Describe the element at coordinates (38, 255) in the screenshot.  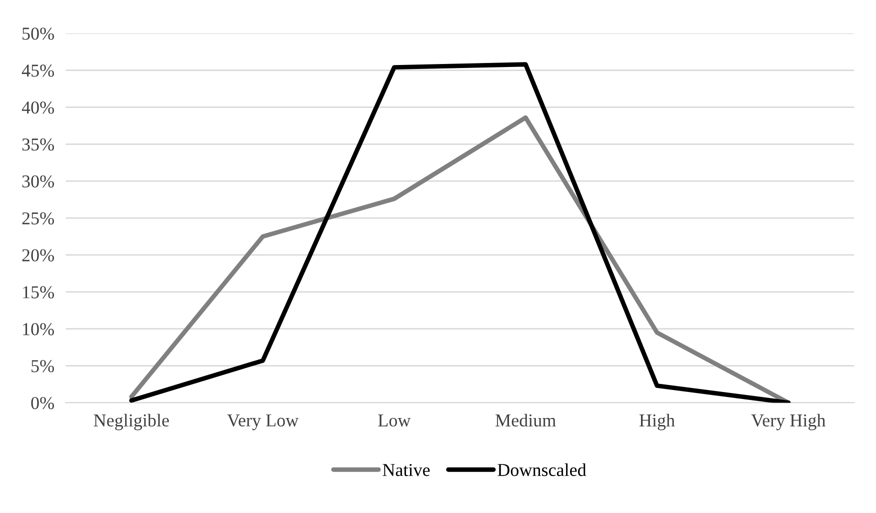
I see `y-tick-label: 20%` at that location.